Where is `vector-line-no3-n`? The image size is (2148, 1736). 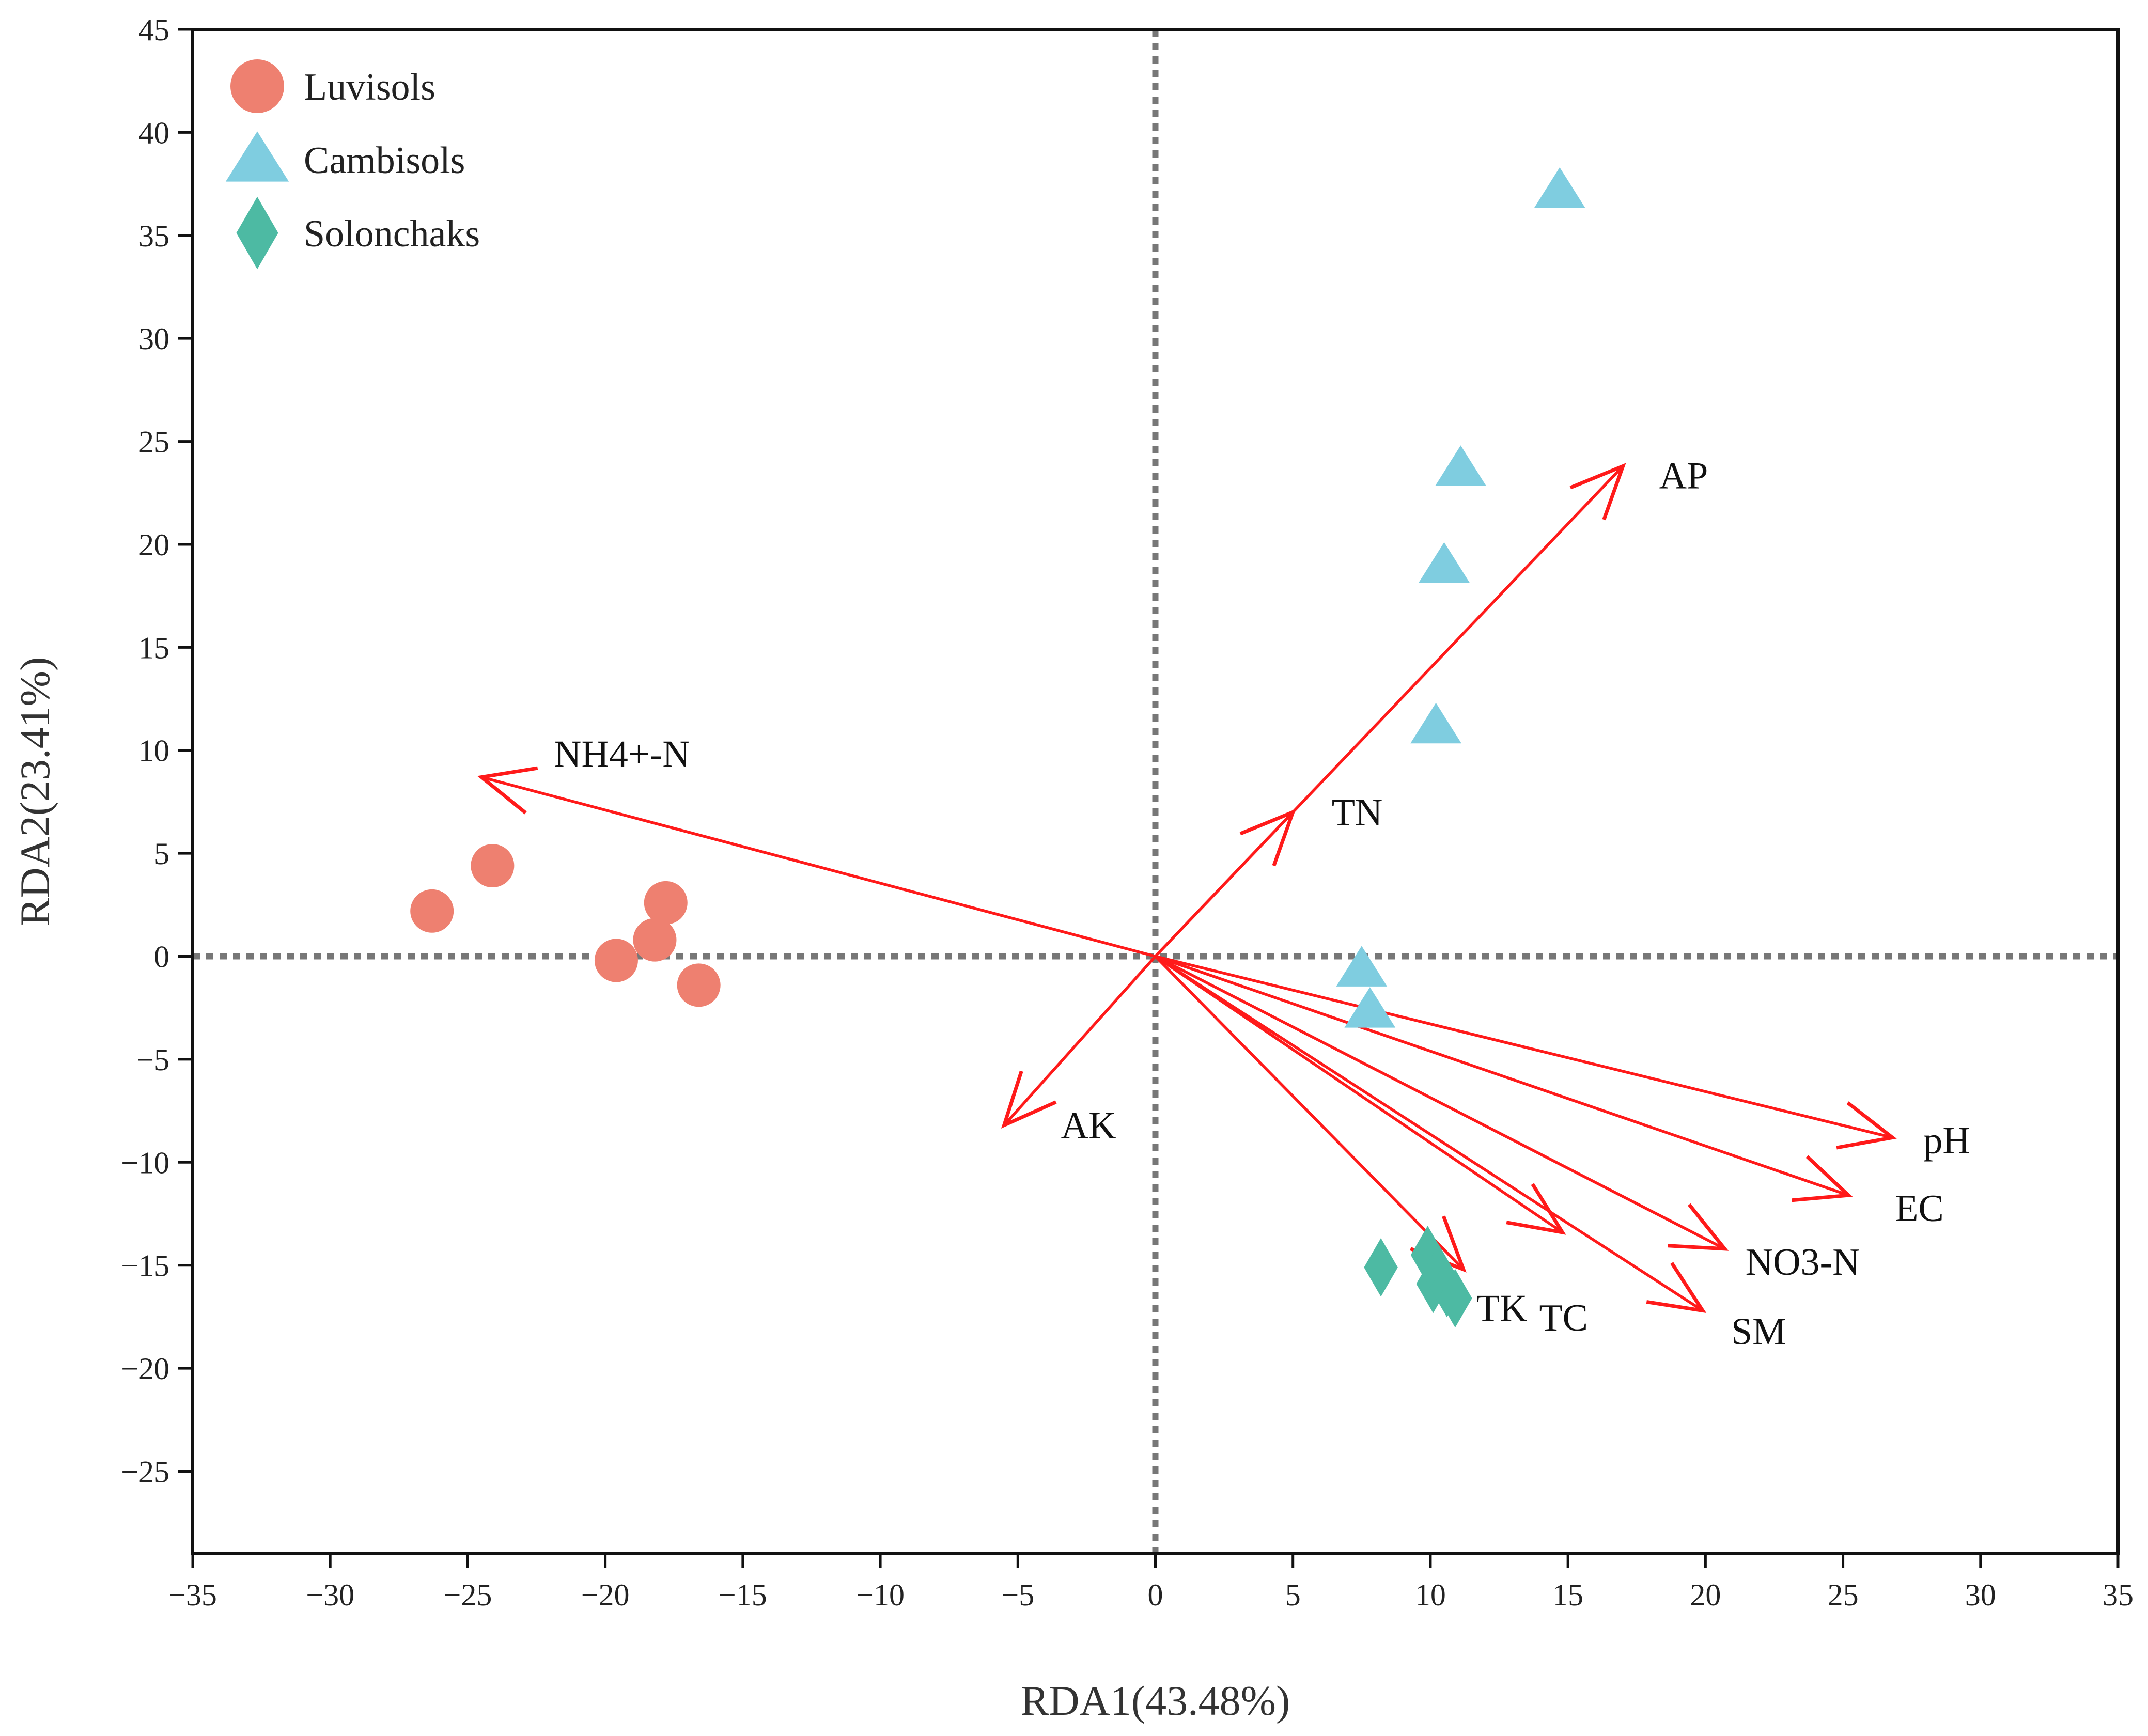
vector-line-no3-n is located at coordinates (1440, 1102).